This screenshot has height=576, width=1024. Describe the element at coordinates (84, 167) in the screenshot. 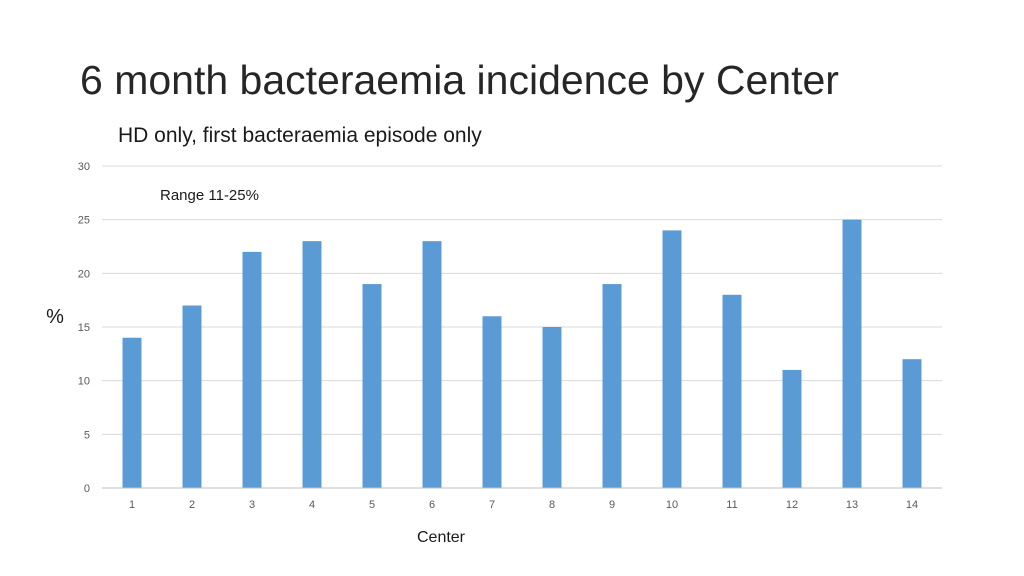

I see `y-tick-label: 30` at that location.